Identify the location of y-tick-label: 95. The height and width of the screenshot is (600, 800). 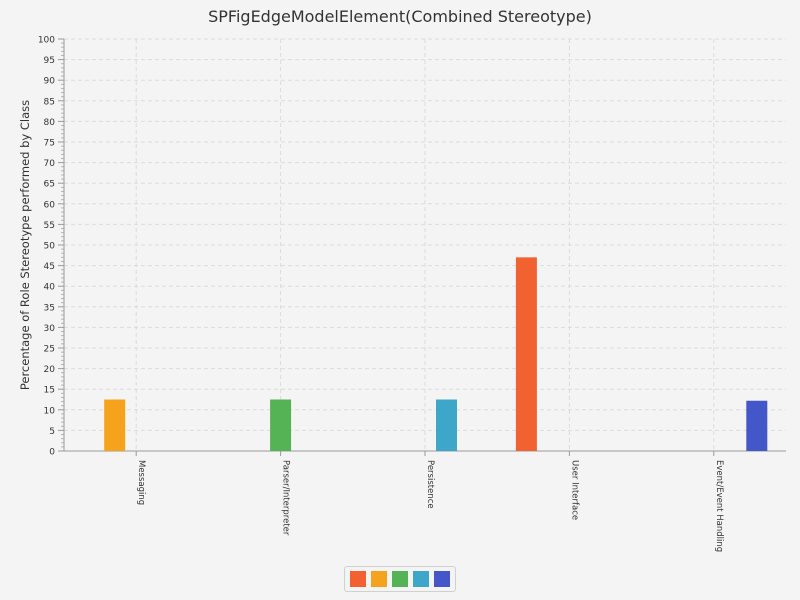
(49, 61).